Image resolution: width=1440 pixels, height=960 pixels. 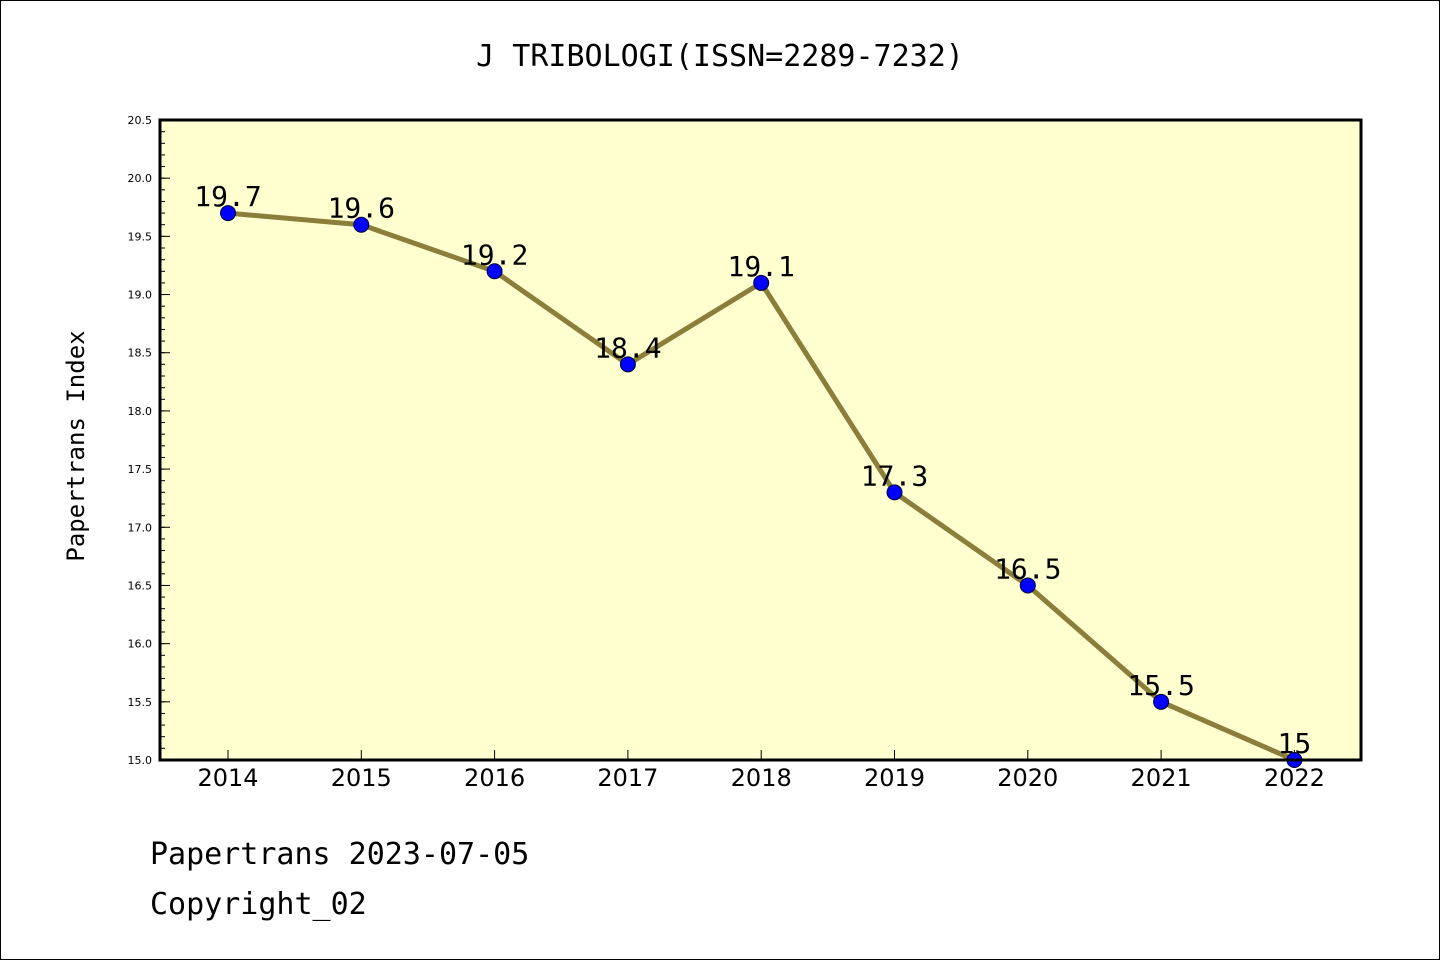 What do you see at coordinates (494, 254) in the screenshot?
I see `data-label: 19.2` at bounding box center [494, 254].